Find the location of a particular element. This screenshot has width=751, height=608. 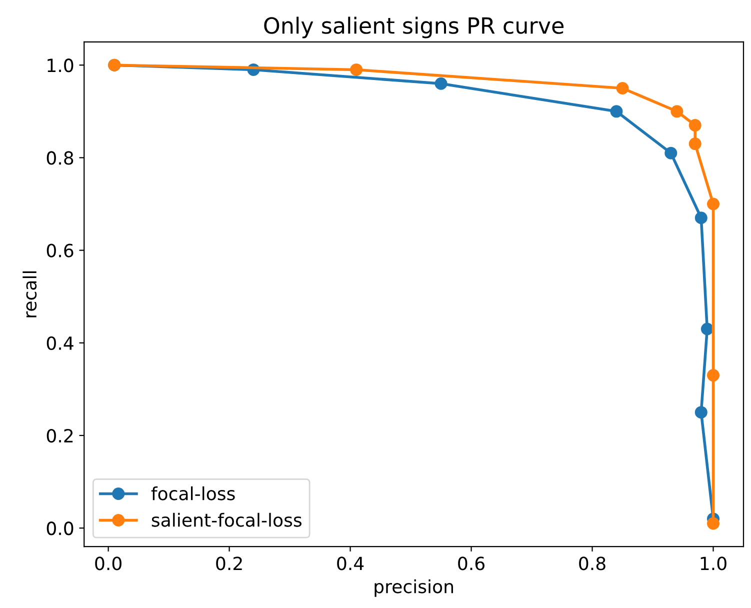

x-tick-label: 0.8 is located at coordinates (592, 563).